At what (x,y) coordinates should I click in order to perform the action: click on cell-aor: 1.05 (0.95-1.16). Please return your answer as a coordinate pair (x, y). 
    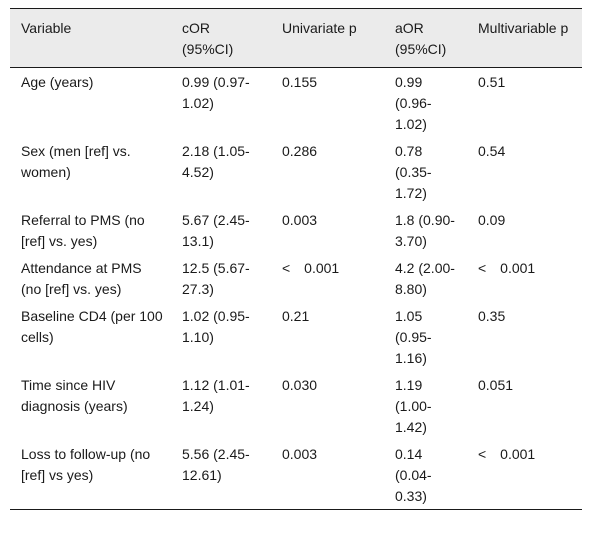
    Looking at the image, I should click on (413, 337).